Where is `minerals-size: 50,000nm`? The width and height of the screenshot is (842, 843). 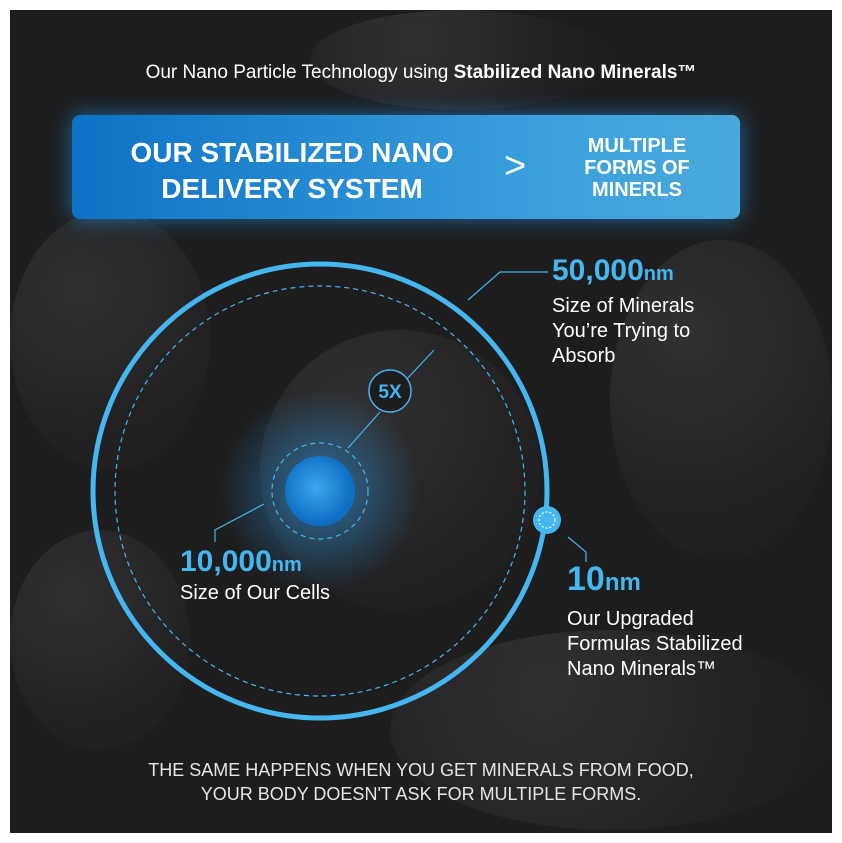 minerals-size: 50,000nm is located at coordinates (623, 271).